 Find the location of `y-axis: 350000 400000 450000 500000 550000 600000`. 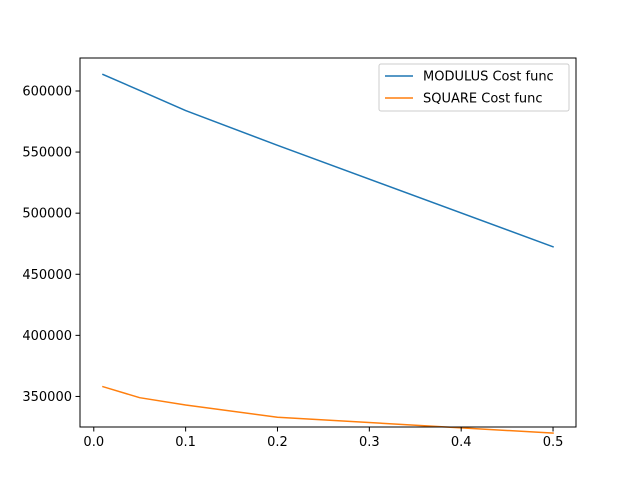

y-axis: 350000 400000 450000 500000 550000 600000 is located at coordinates (51, 244).